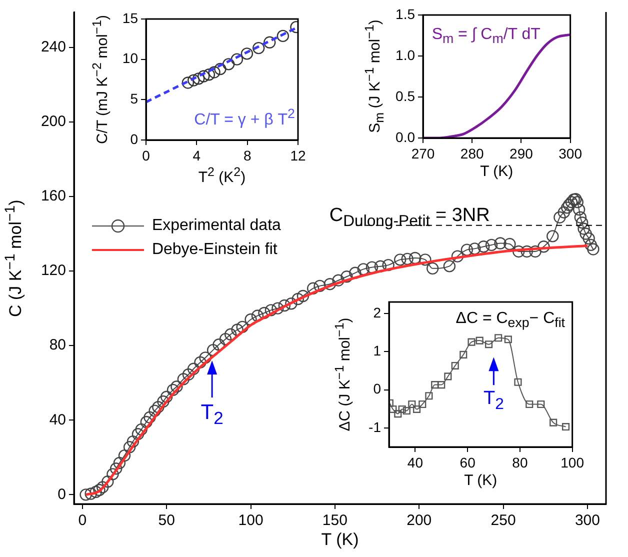 The width and height of the screenshot is (628, 557). What do you see at coordinates (406, 136) in the screenshot?
I see `y-tick-label: 0.0` at bounding box center [406, 136].